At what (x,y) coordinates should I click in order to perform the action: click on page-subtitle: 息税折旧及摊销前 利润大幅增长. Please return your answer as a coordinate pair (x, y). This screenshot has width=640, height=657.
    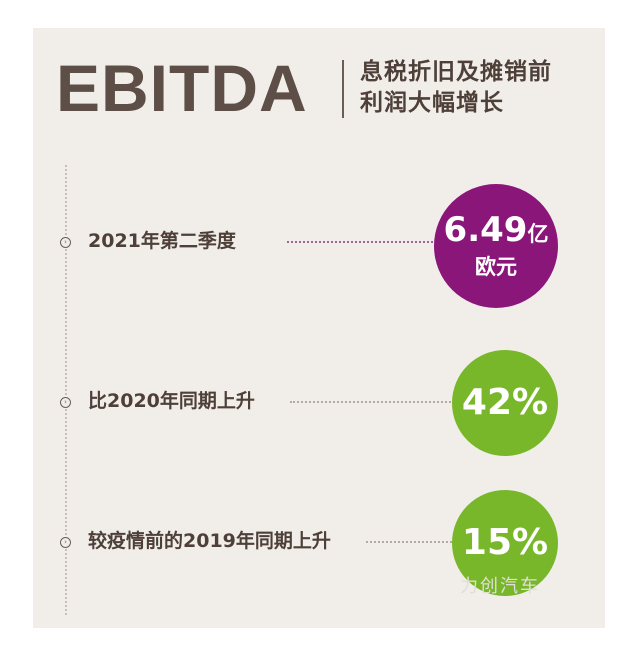
    Looking at the image, I should click on (456, 88).